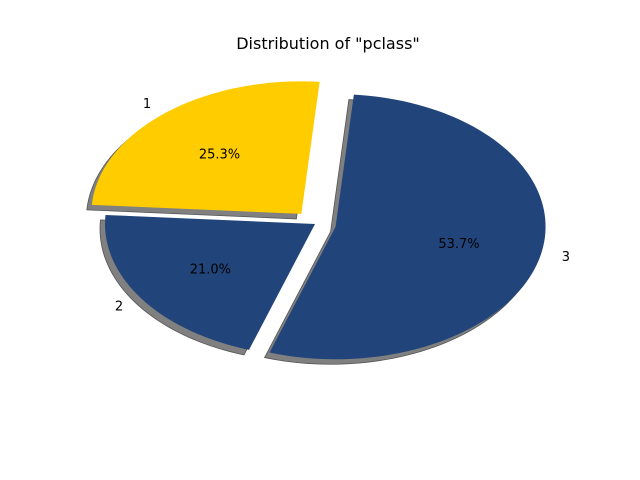 The image size is (640, 480). Describe the element at coordinates (328, 43) in the screenshot. I see `chart-title: Distribution of "pclass"` at that location.